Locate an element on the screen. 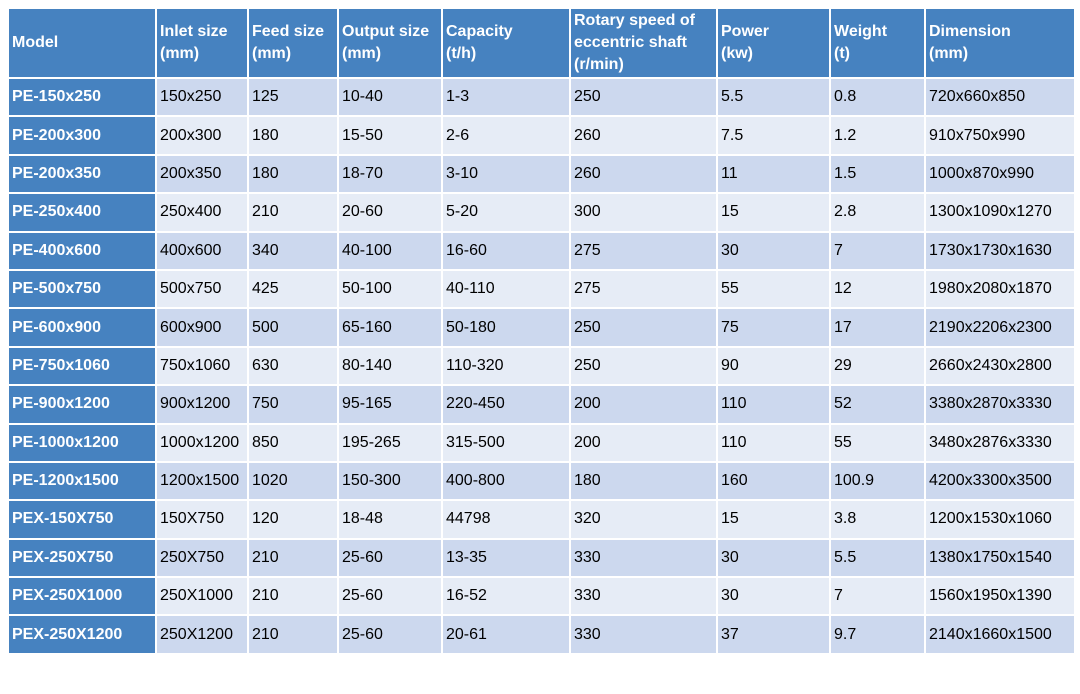 The width and height of the screenshot is (1080, 694). data-cell: 18-48 is located at coordinates (390, 519).